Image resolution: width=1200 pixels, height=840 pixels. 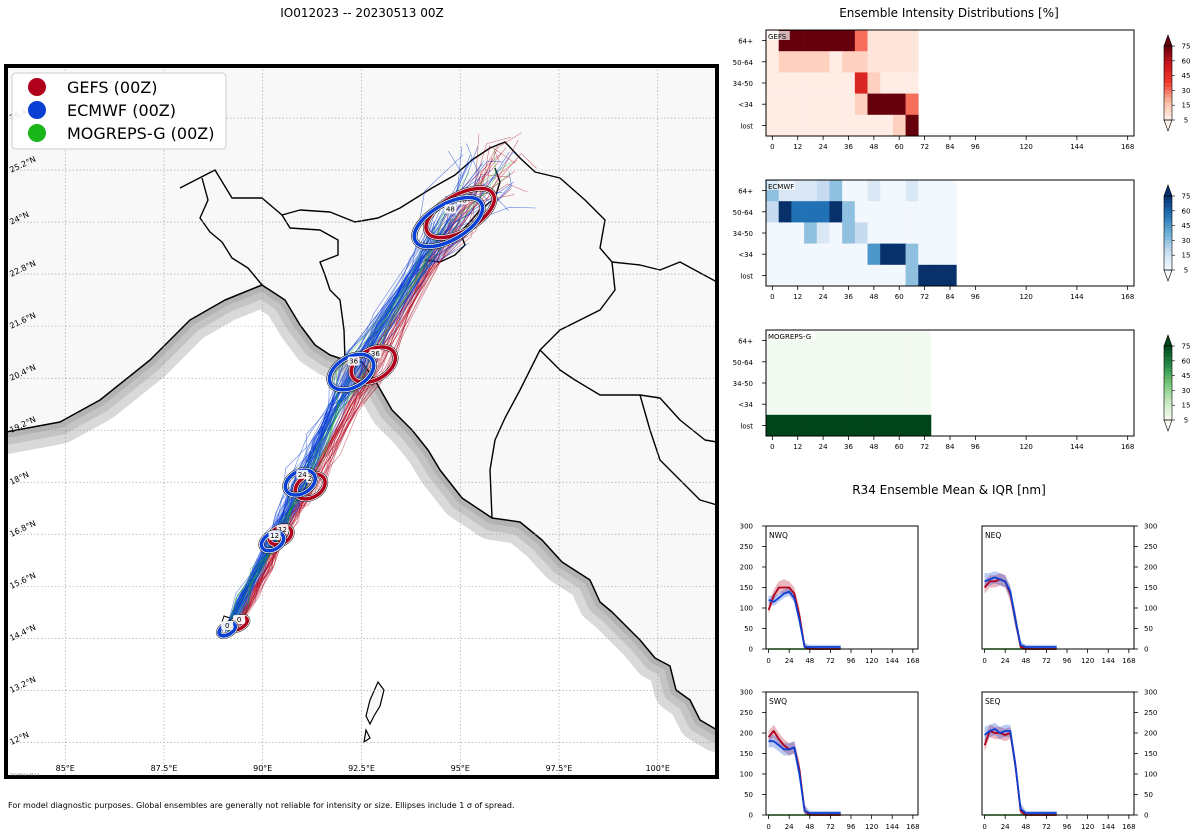 I want to click on heatmap-x-tick-label: 120, so click(x=1025, y=297).